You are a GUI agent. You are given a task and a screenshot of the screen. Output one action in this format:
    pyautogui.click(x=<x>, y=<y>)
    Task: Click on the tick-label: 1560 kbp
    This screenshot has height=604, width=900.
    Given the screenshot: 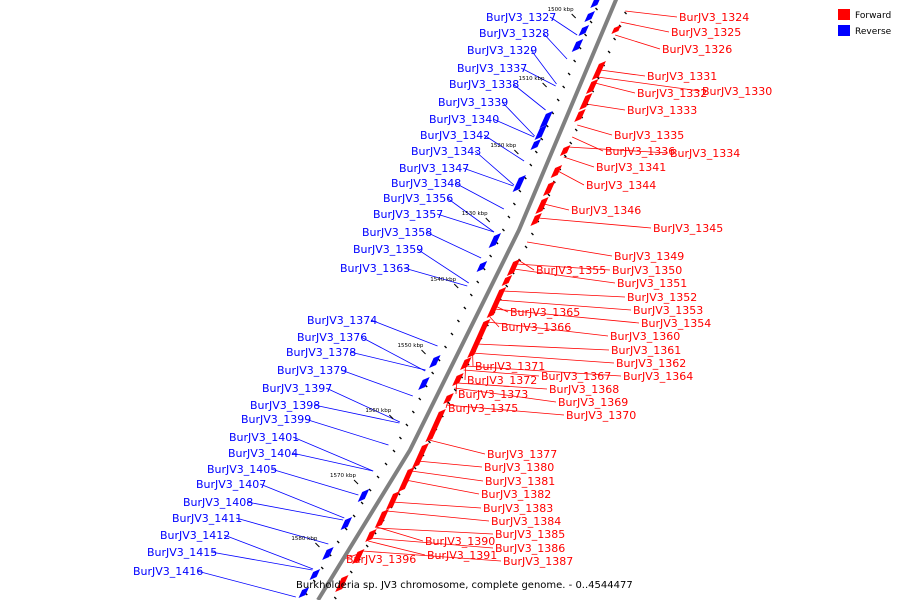 What is the action you would take?
    pyautogui.click(x=378, y=411)
    